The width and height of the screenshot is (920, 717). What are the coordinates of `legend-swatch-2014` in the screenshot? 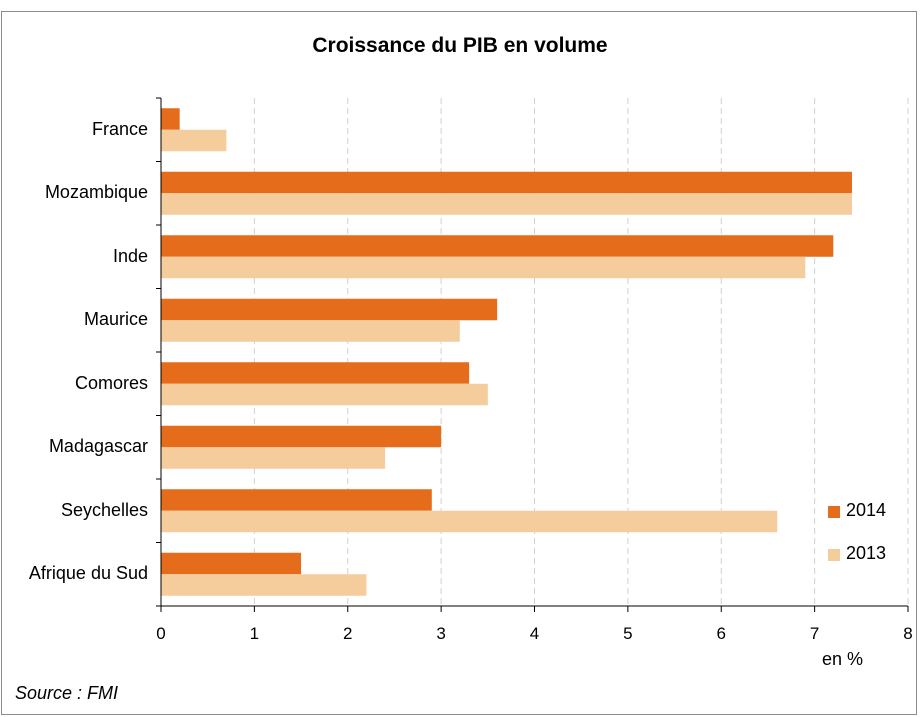 It's located at (834, 512).